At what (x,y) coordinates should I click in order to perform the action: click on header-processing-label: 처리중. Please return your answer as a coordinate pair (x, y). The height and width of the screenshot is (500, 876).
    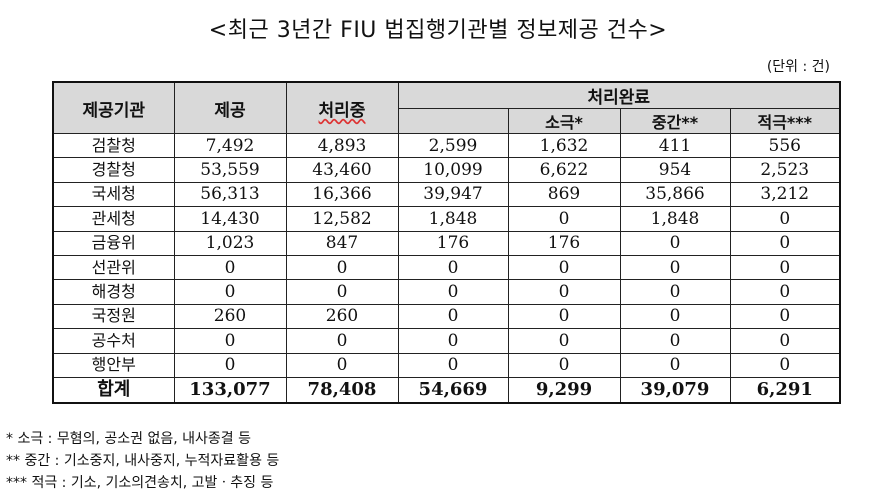
    Looking at the image, I should click on (342, 110).